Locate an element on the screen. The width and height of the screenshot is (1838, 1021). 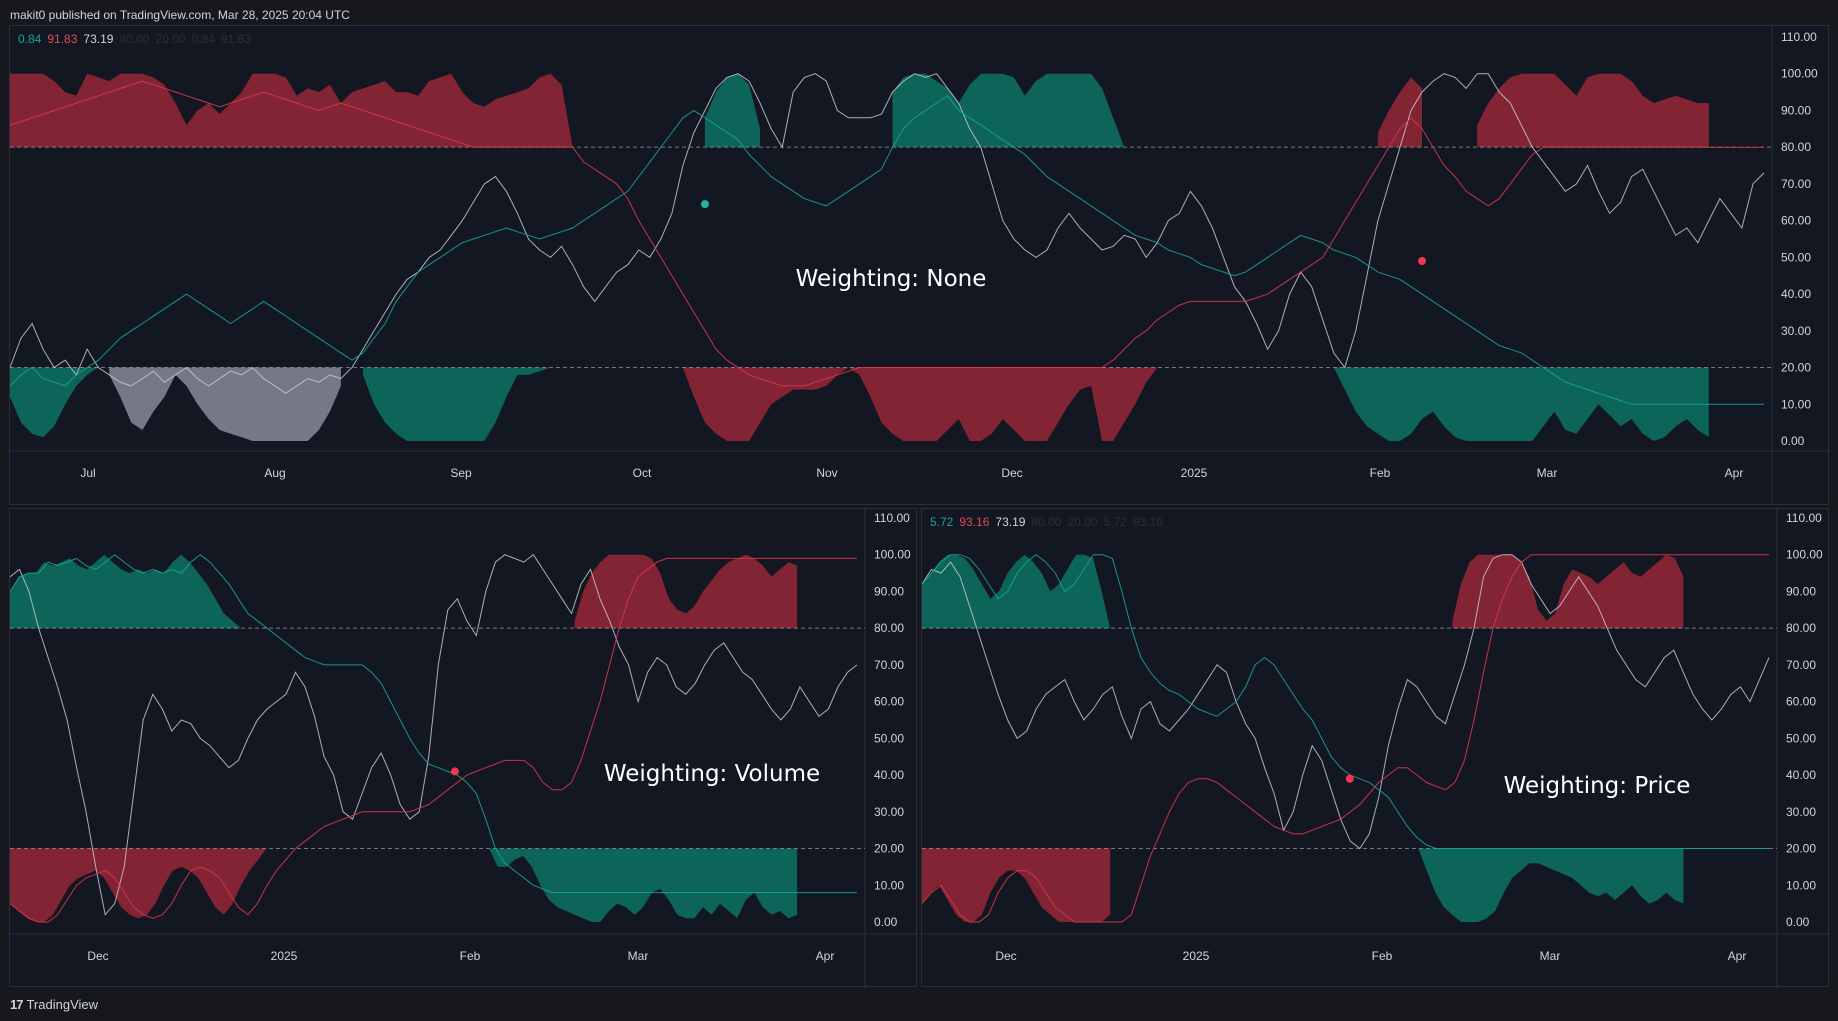
x-tick-label: Oct is located at coordinates (642, 473).